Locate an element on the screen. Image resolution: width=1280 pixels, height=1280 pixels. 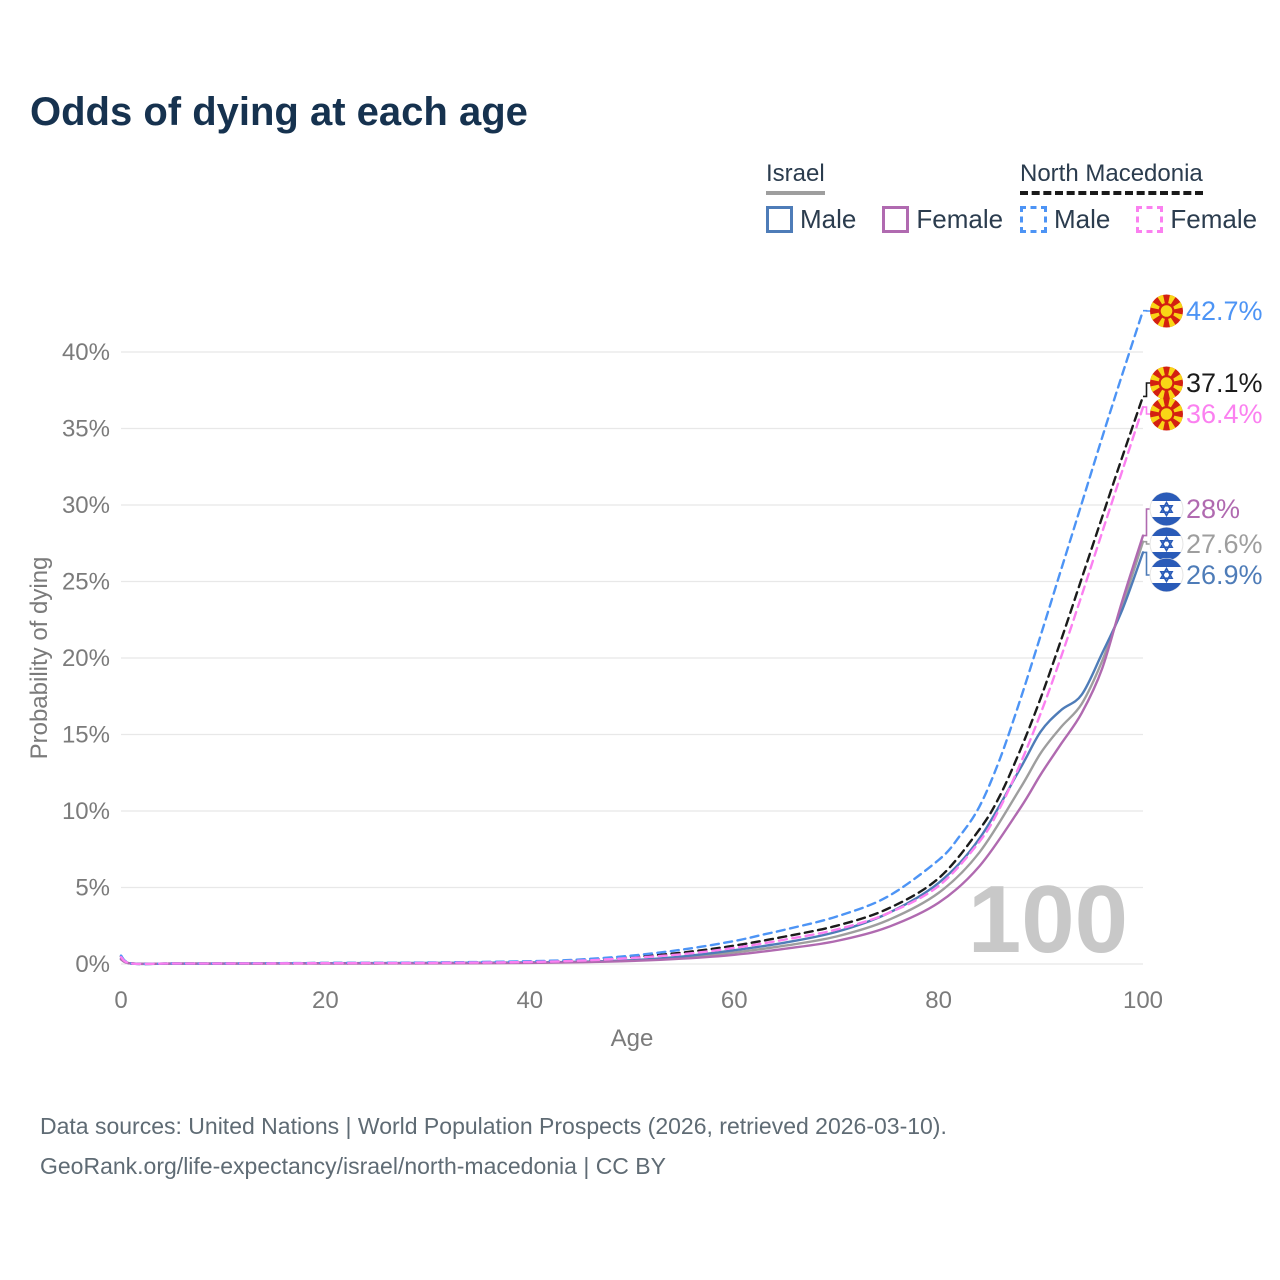
legend-item-israel-female: Female is located at coordinates (942, 219).